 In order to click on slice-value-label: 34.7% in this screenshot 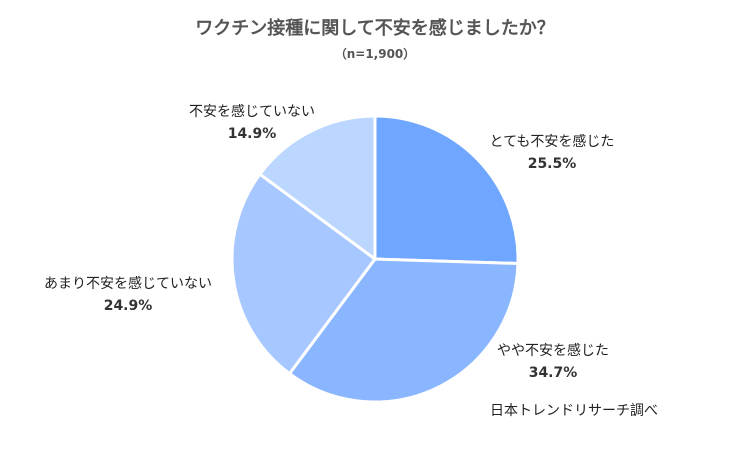, I will do `click(553, 373)`.